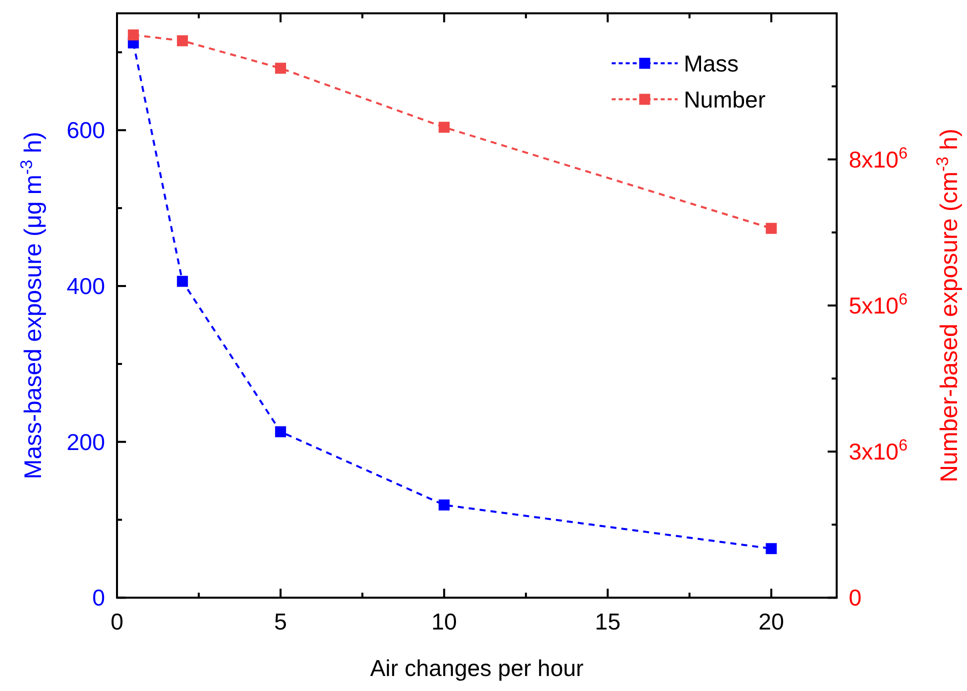 The image size is (967, 691). What do you see at coordinates (444, 621) in the screenshot?
I see `x-tick-label: 10` at bounding box center [444, 621].